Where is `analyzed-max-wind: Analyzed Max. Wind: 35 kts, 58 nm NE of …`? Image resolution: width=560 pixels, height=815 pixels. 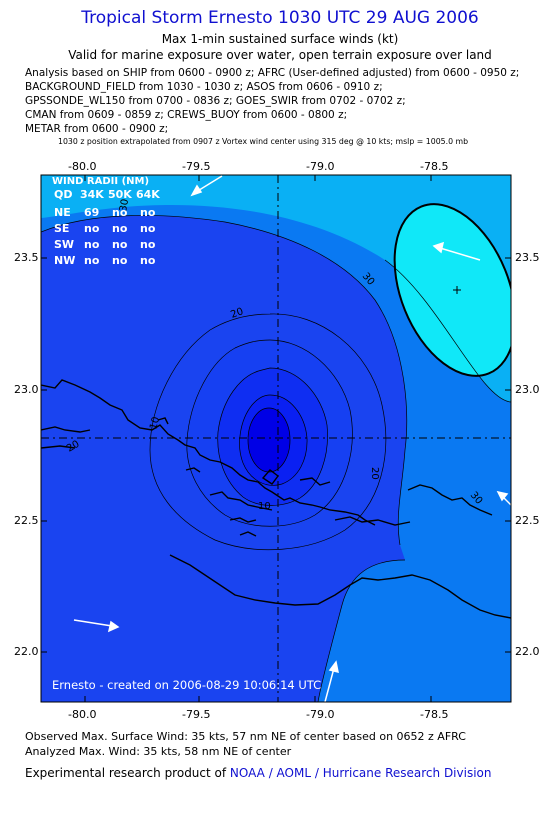
analyzed-max-wind: Analyzed Max. Wind: 35 kts, 58 nm NE of … is located at coordinates (158, 751).